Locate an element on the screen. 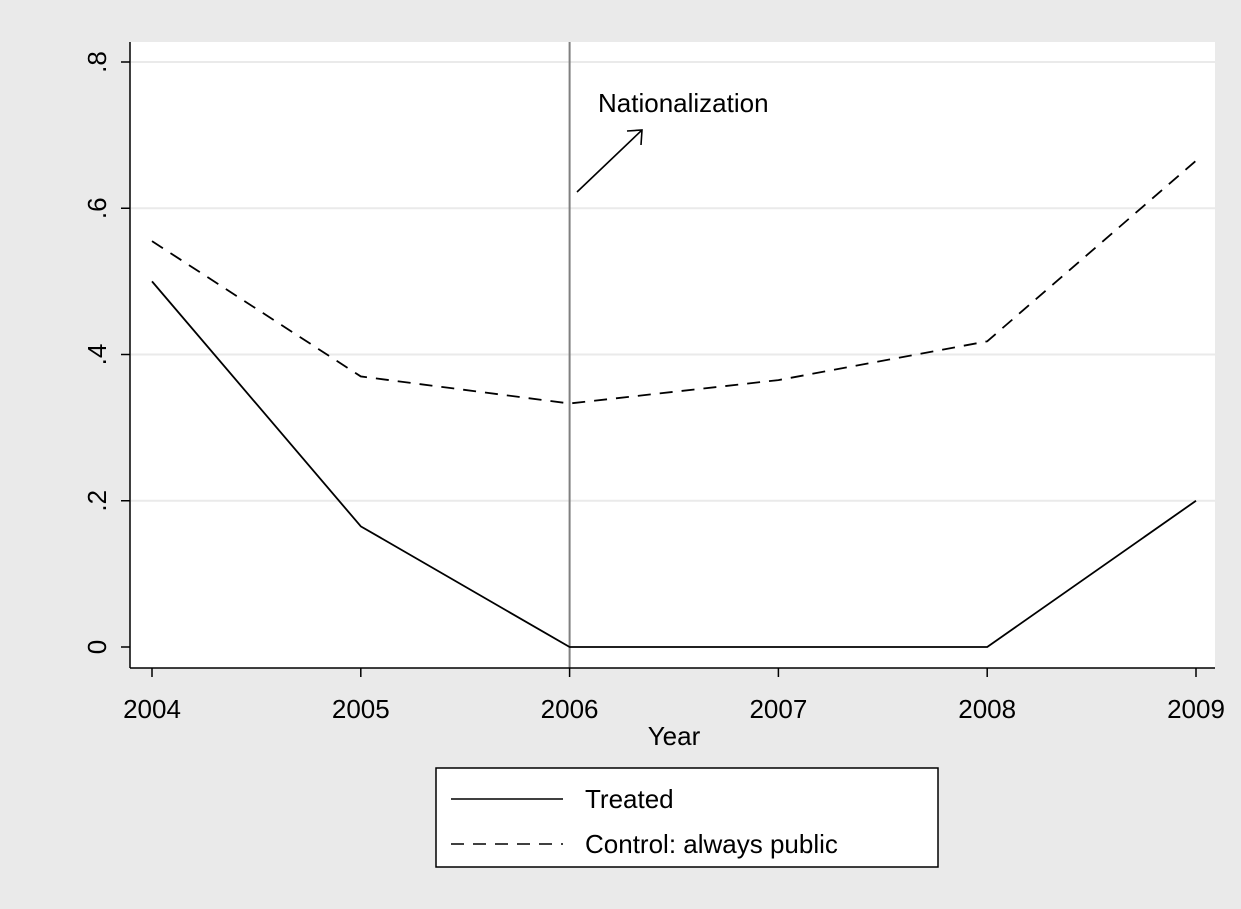 This screenshot has height=909, width=1241. legend: Treated Control: always public is located at coordinates (687, 817).